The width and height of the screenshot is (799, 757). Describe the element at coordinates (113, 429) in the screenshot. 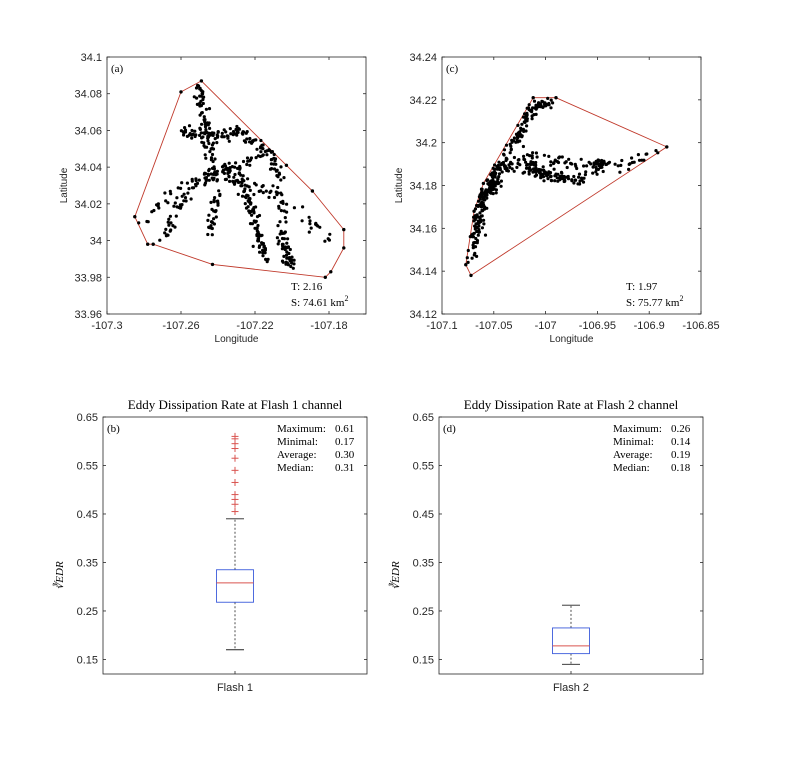

I see `panel-label: (b)` at that location.